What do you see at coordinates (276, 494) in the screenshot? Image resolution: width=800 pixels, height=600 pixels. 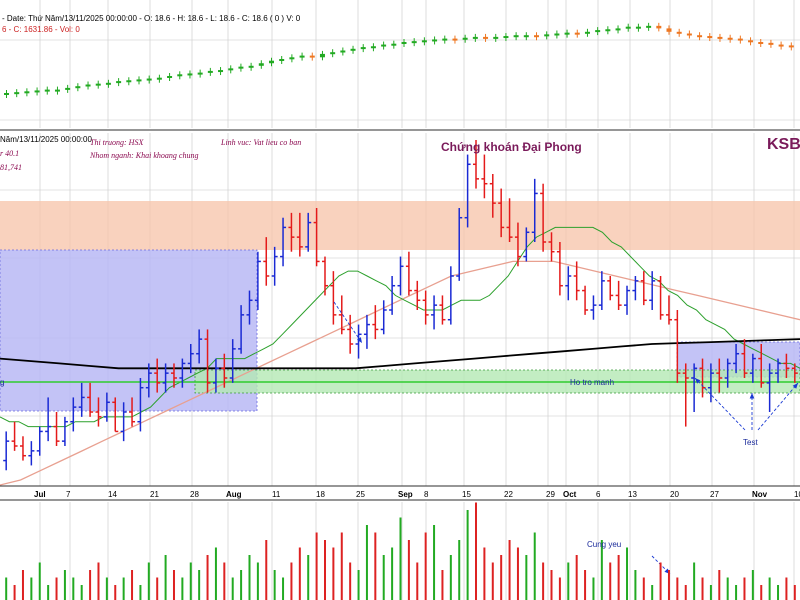 I see `x-tick-label-6: 11` at bounding box center [276, 494].